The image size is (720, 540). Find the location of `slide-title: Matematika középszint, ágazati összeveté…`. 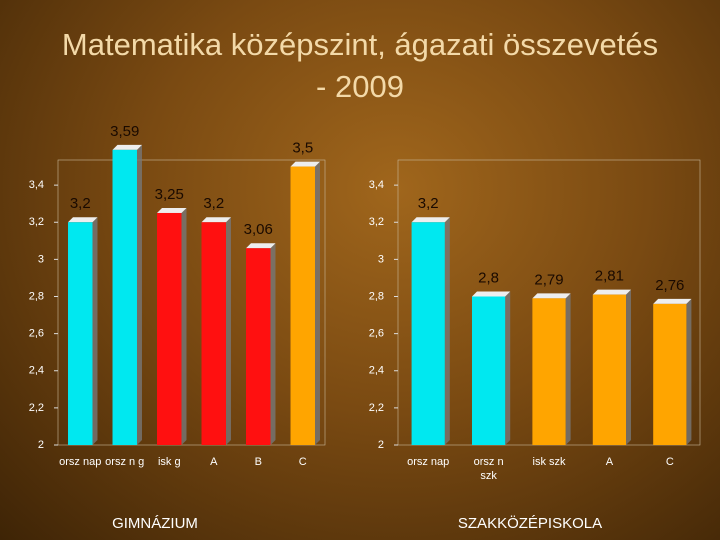

slide-title: Matematika középszint, ágazati összeveté… is located at coordinates (360, 65).